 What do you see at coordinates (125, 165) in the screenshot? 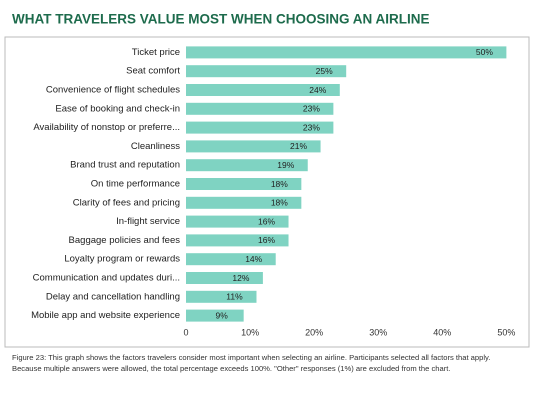
I see `category-label: Brand trust and reputation` at bounding box center [125, 165].